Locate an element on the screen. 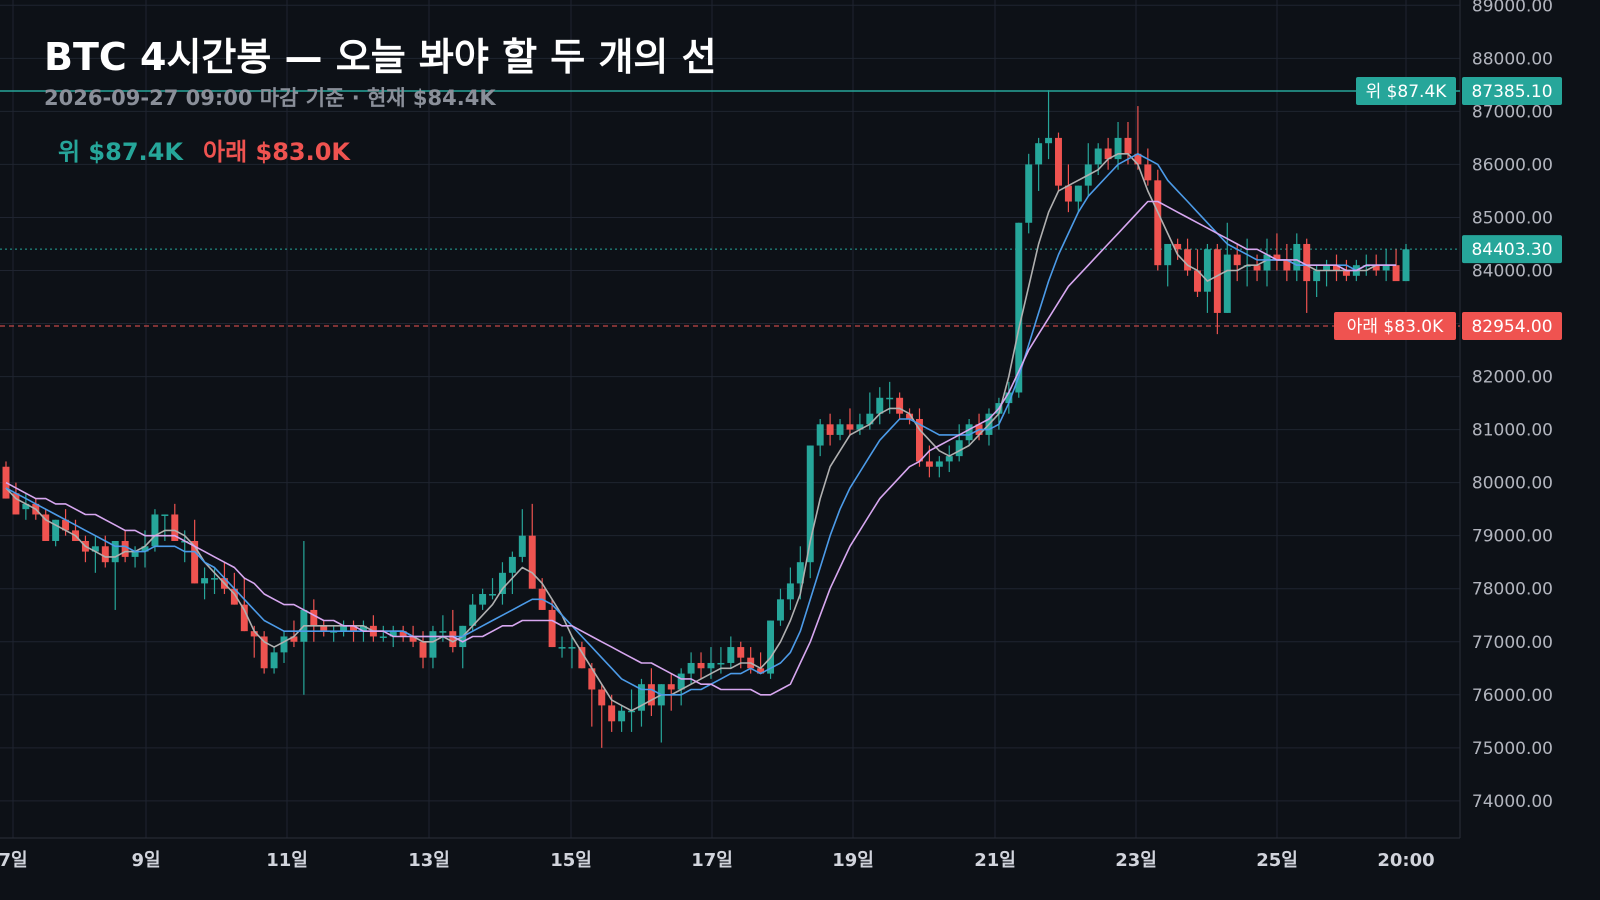 This screenshot has width=1600, height=900. price-tag-label-current: 84403.30 is located at coordinates (1511, 250).